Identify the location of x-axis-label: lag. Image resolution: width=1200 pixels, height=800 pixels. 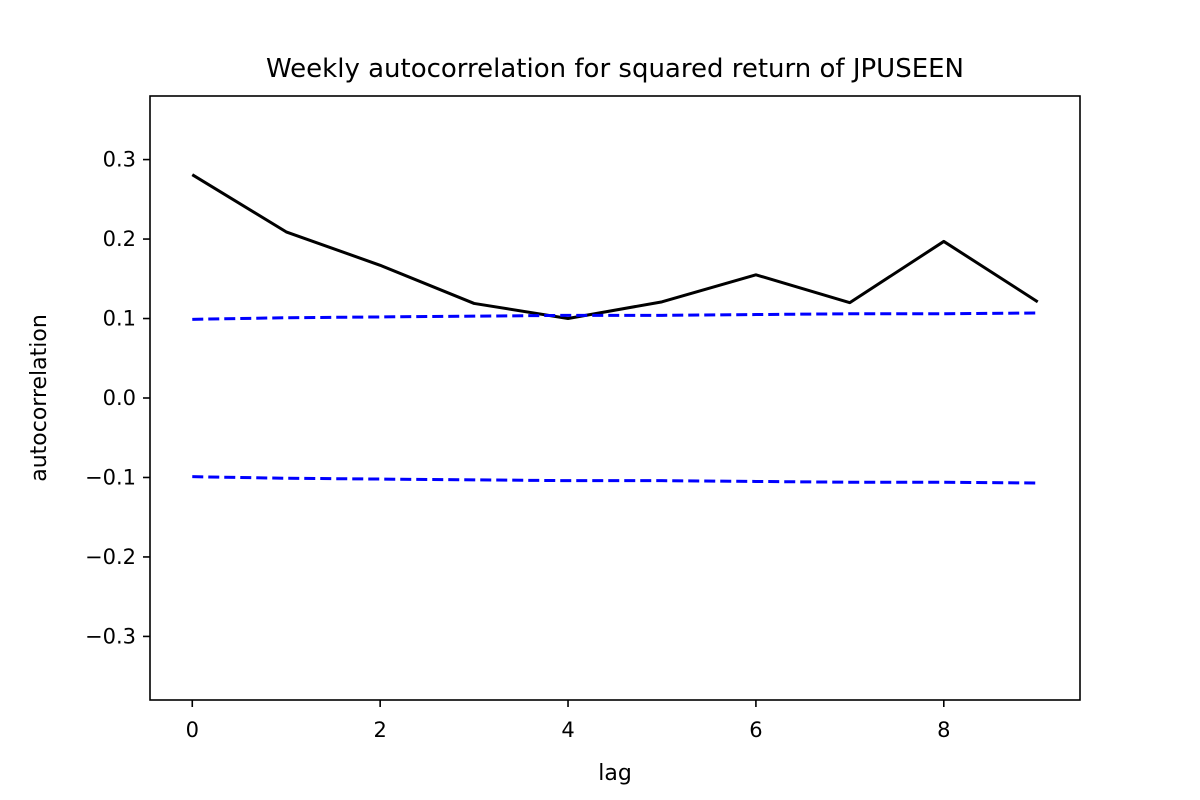
(615, 773).